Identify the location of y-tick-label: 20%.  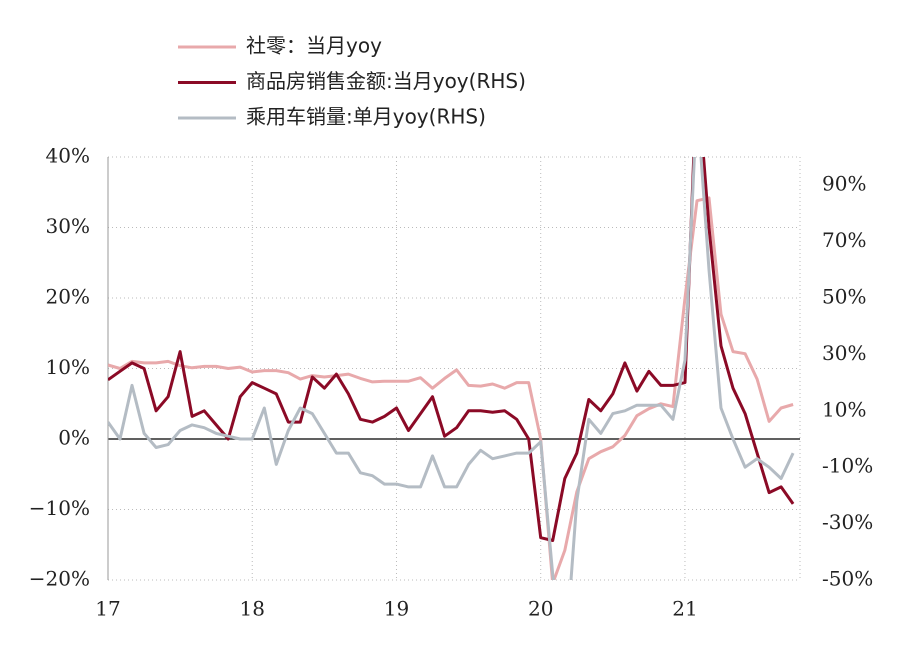
(68, 297).